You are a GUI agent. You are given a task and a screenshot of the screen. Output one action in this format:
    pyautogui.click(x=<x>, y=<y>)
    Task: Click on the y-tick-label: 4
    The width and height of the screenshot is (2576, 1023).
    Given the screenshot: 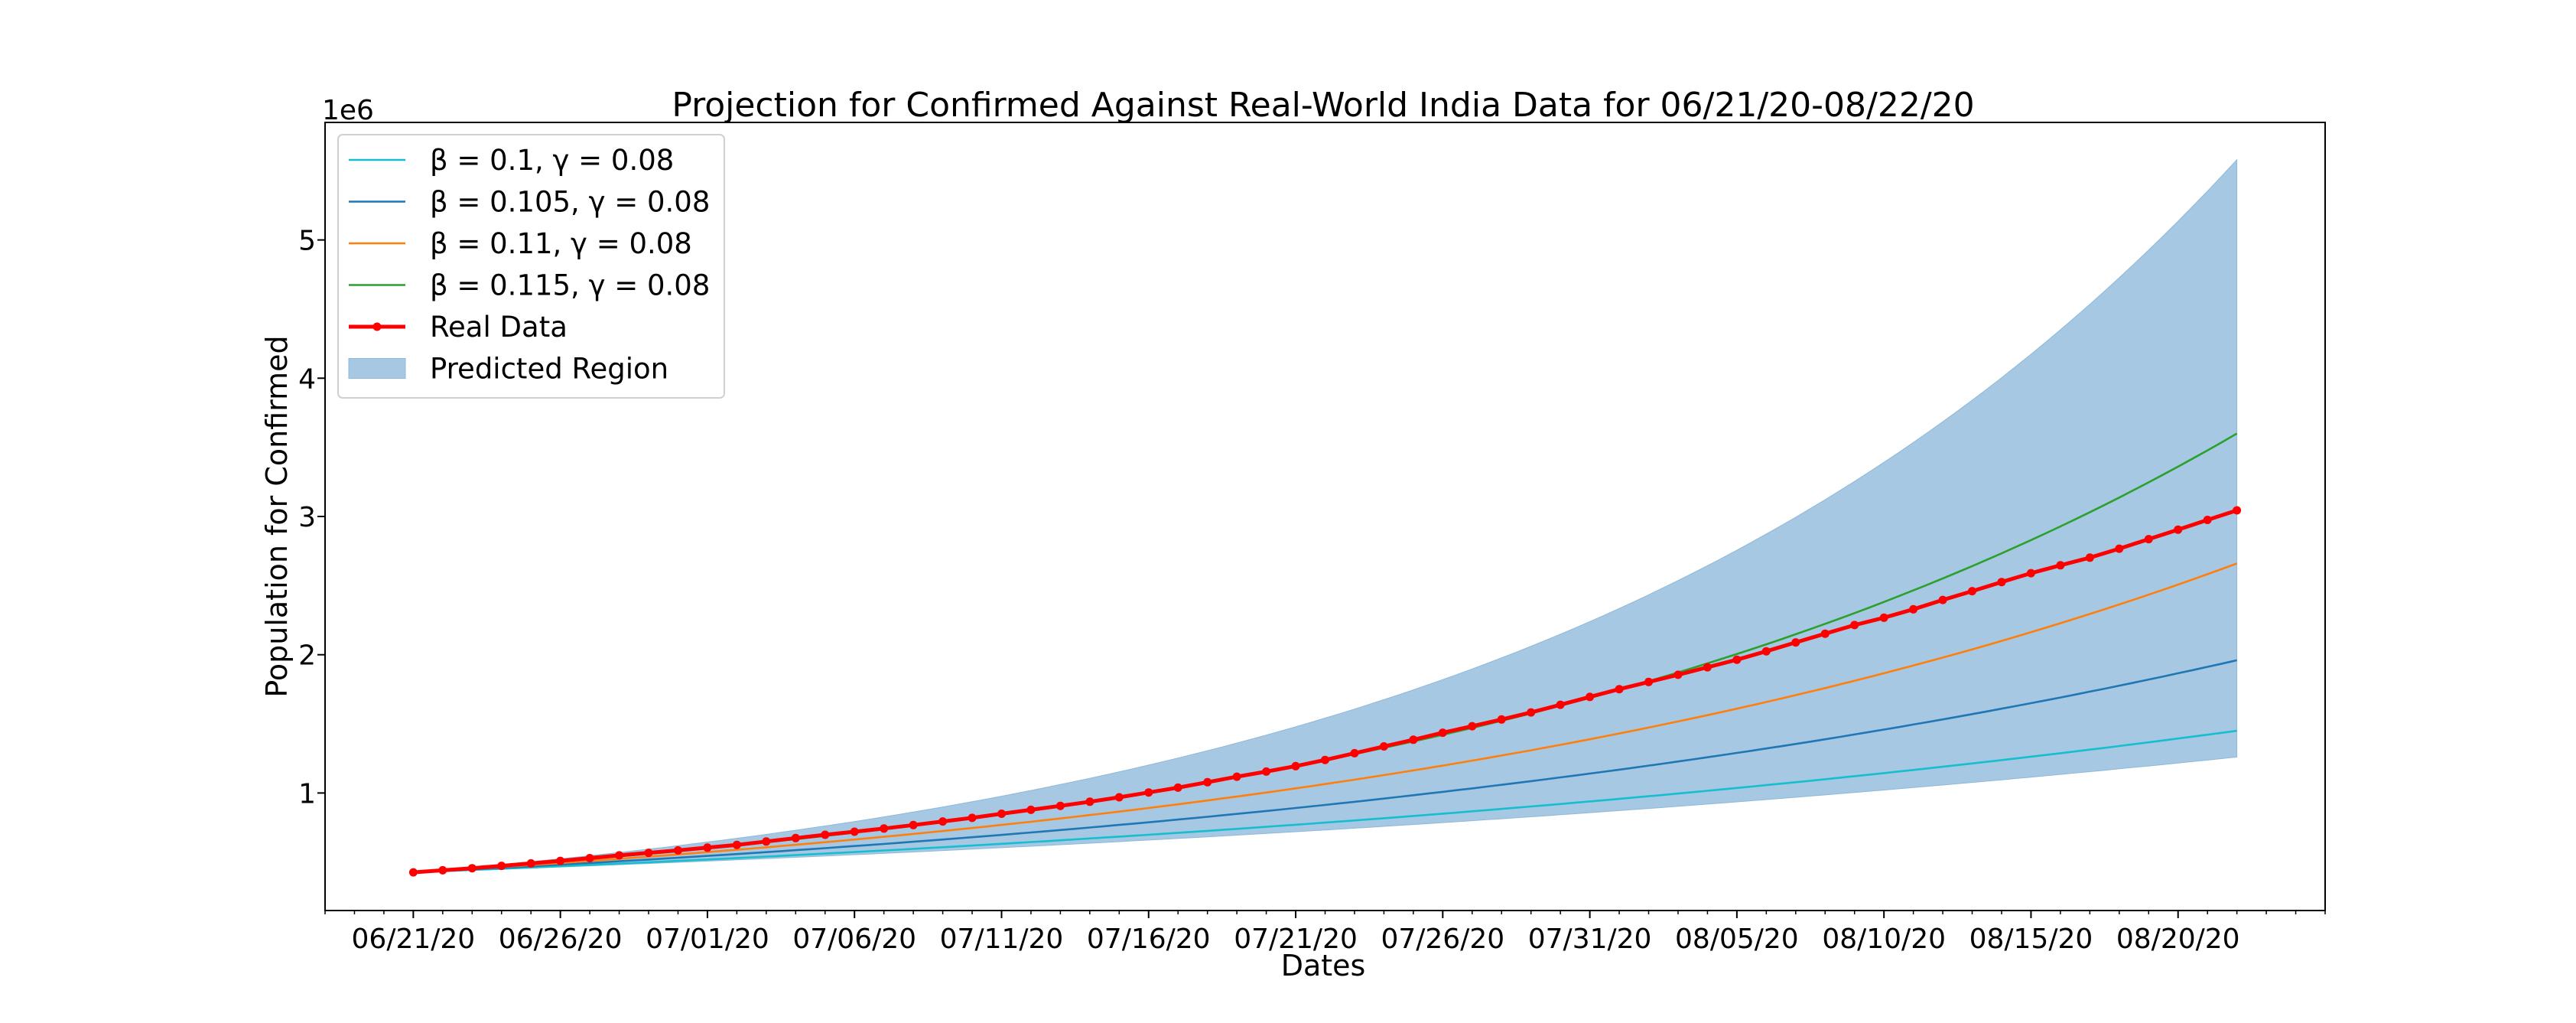 What is the action you would take?
    pyautogui.click(x=307, y=379)
    